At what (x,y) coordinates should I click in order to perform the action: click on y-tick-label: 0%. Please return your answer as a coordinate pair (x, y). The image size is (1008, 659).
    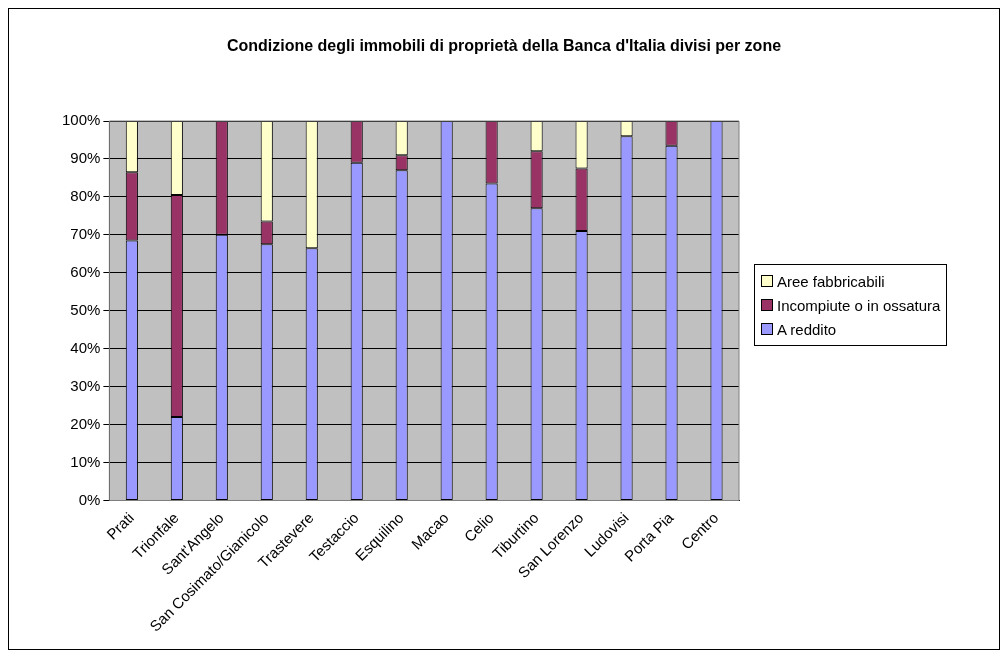
    Looking at the image, I should click on (89, 499).